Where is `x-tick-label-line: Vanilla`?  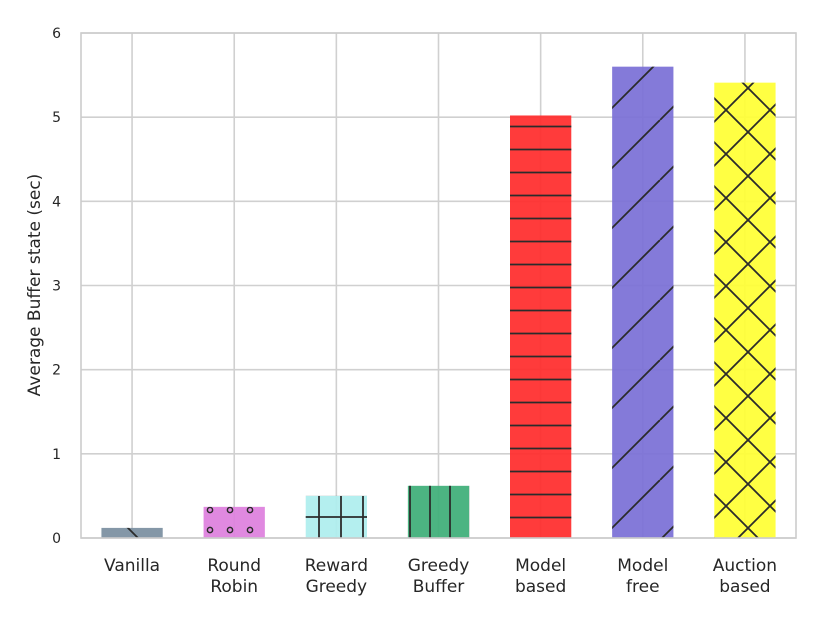
x-tick-label-line: Vanilla is located at coordinates (132, 566).